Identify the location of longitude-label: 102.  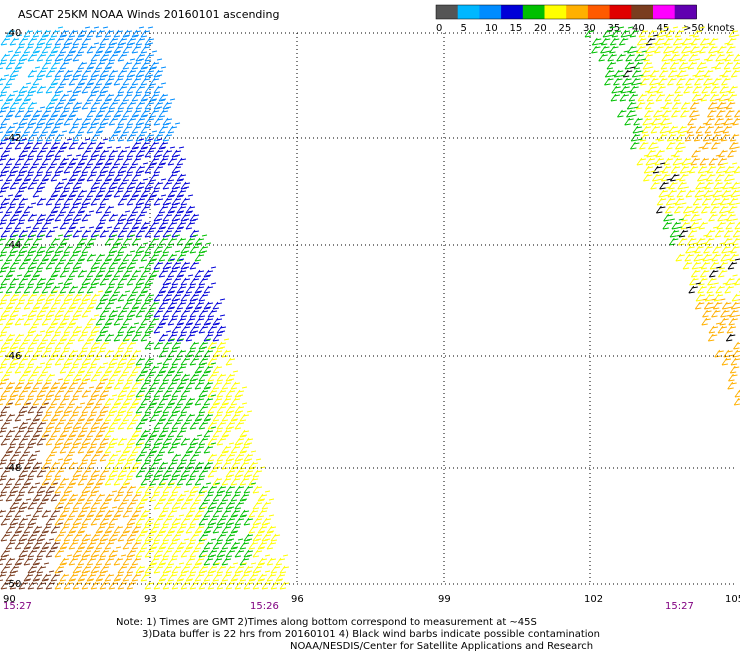
(593, 599).